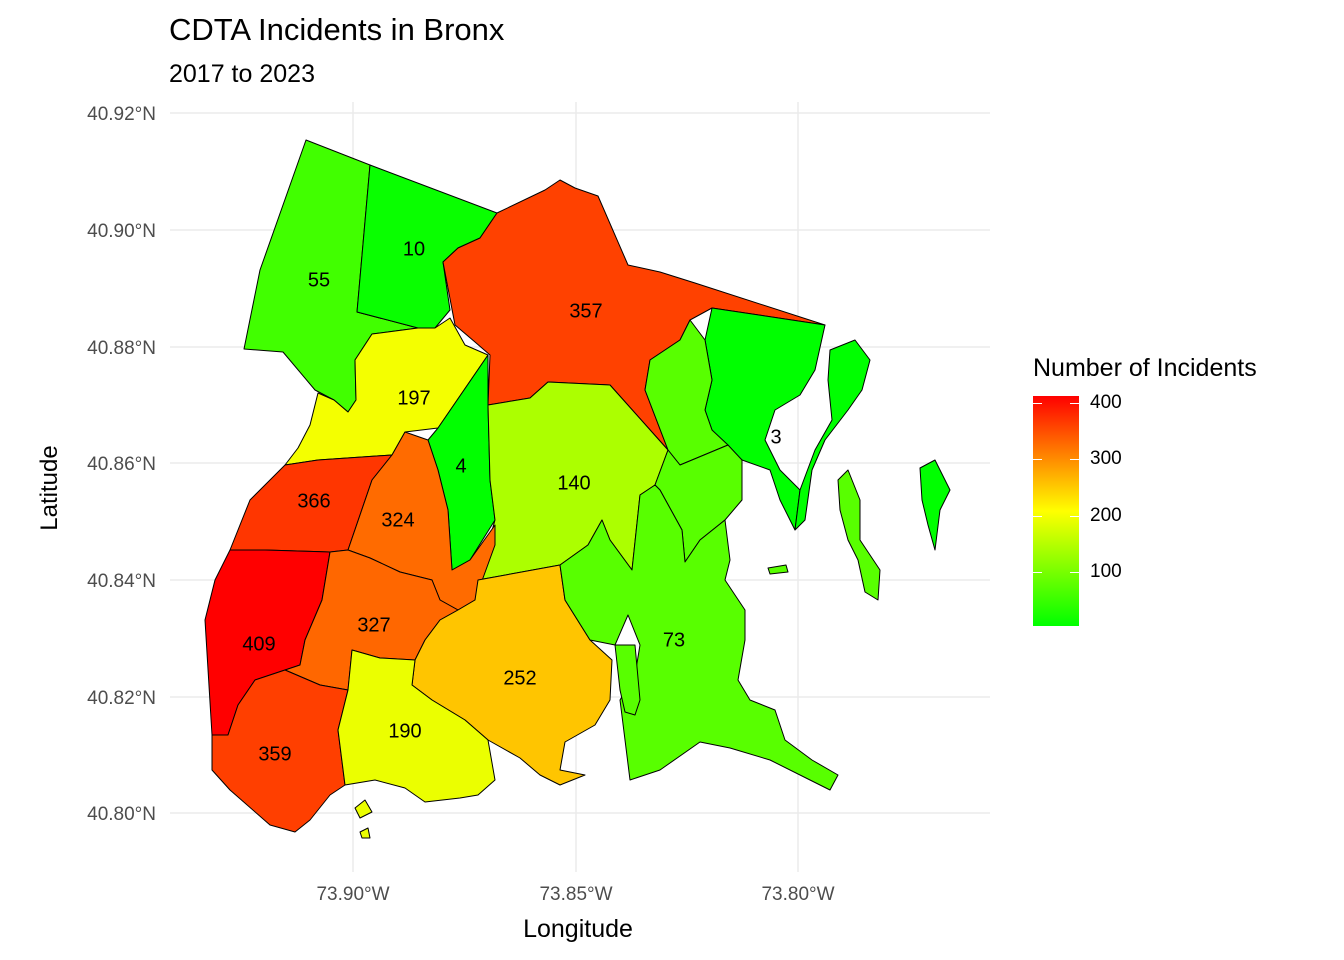  What do you see at coordinates (121, 581) in the screenshot?
I see `y-tick-label: 40.84°N` at bounding box center [121, 581].